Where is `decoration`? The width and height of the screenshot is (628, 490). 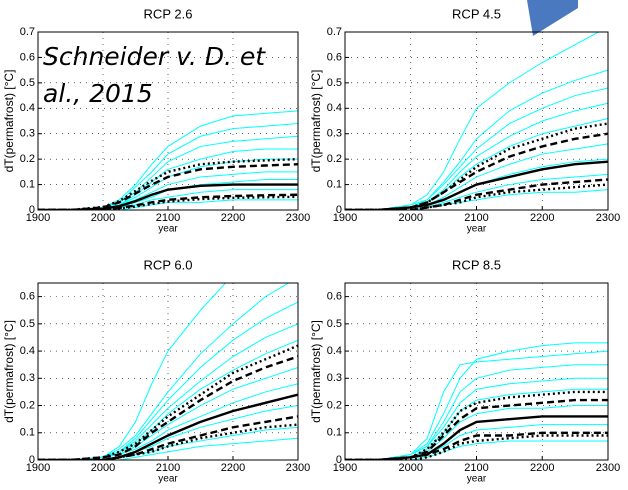
decoration is located at coordinates (552, 18).